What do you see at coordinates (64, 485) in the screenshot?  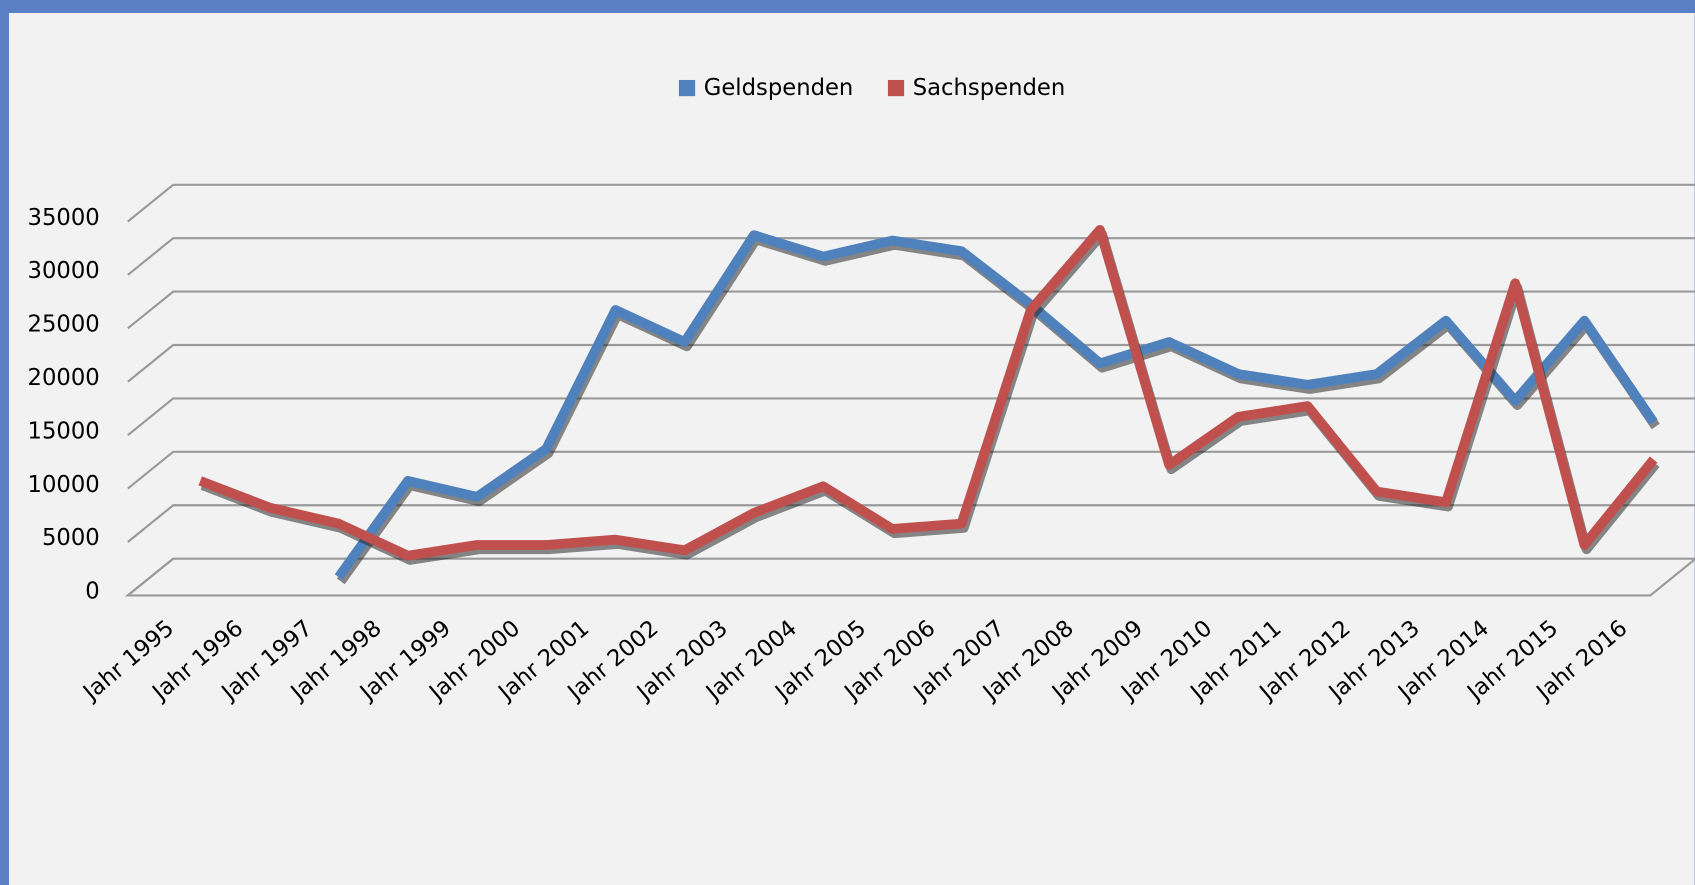 I see `y-tick-label: 10000` at bounding box center [64, 485].